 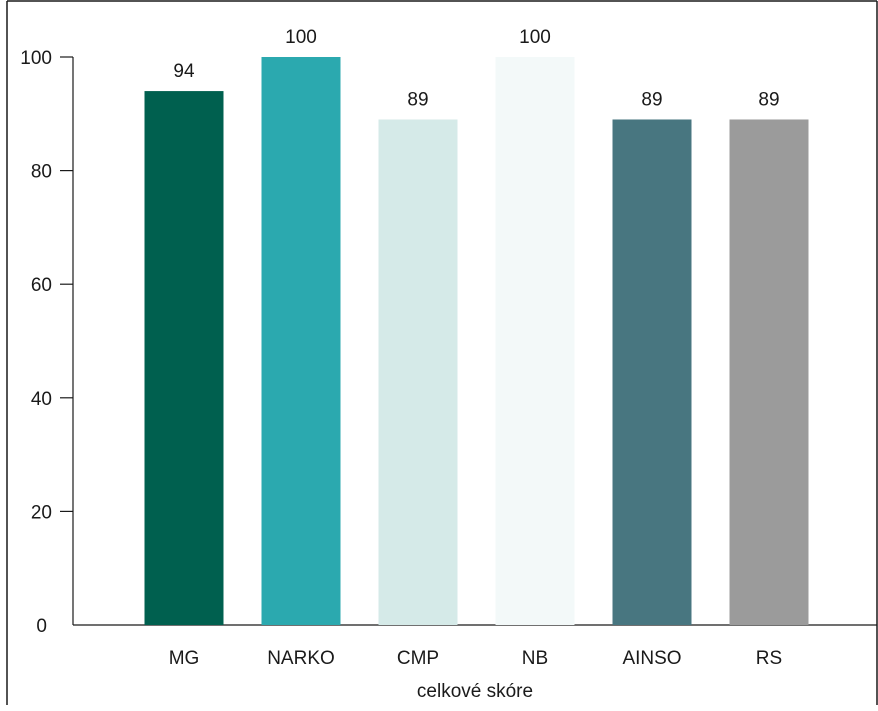 I want to click on bar-nb, so click(x=535, y=341).